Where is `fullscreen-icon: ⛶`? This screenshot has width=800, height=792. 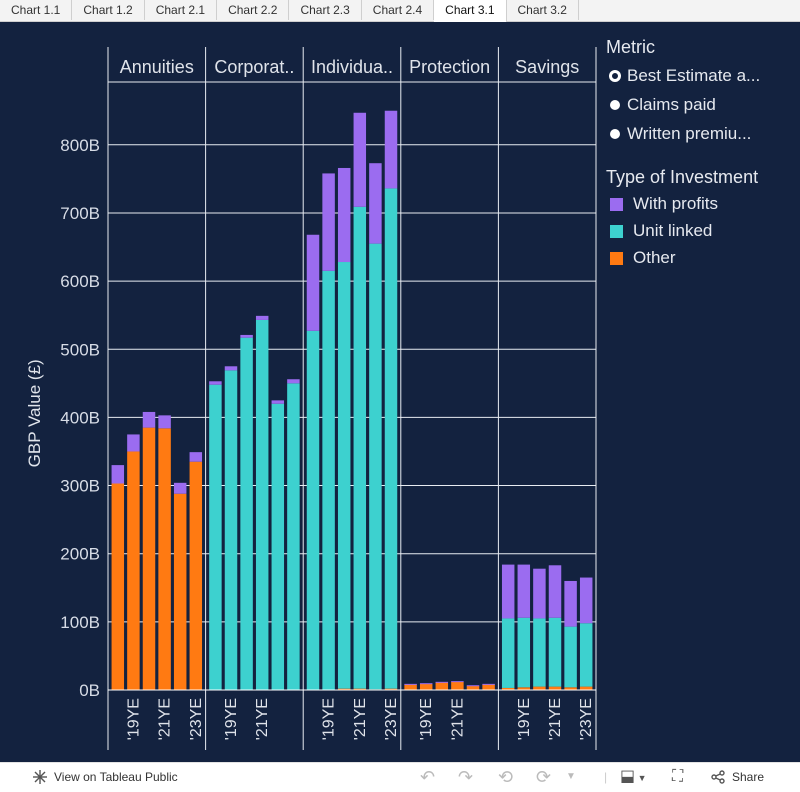 fullscreen-icon: ⛶ is located at coordinates (678, 776).